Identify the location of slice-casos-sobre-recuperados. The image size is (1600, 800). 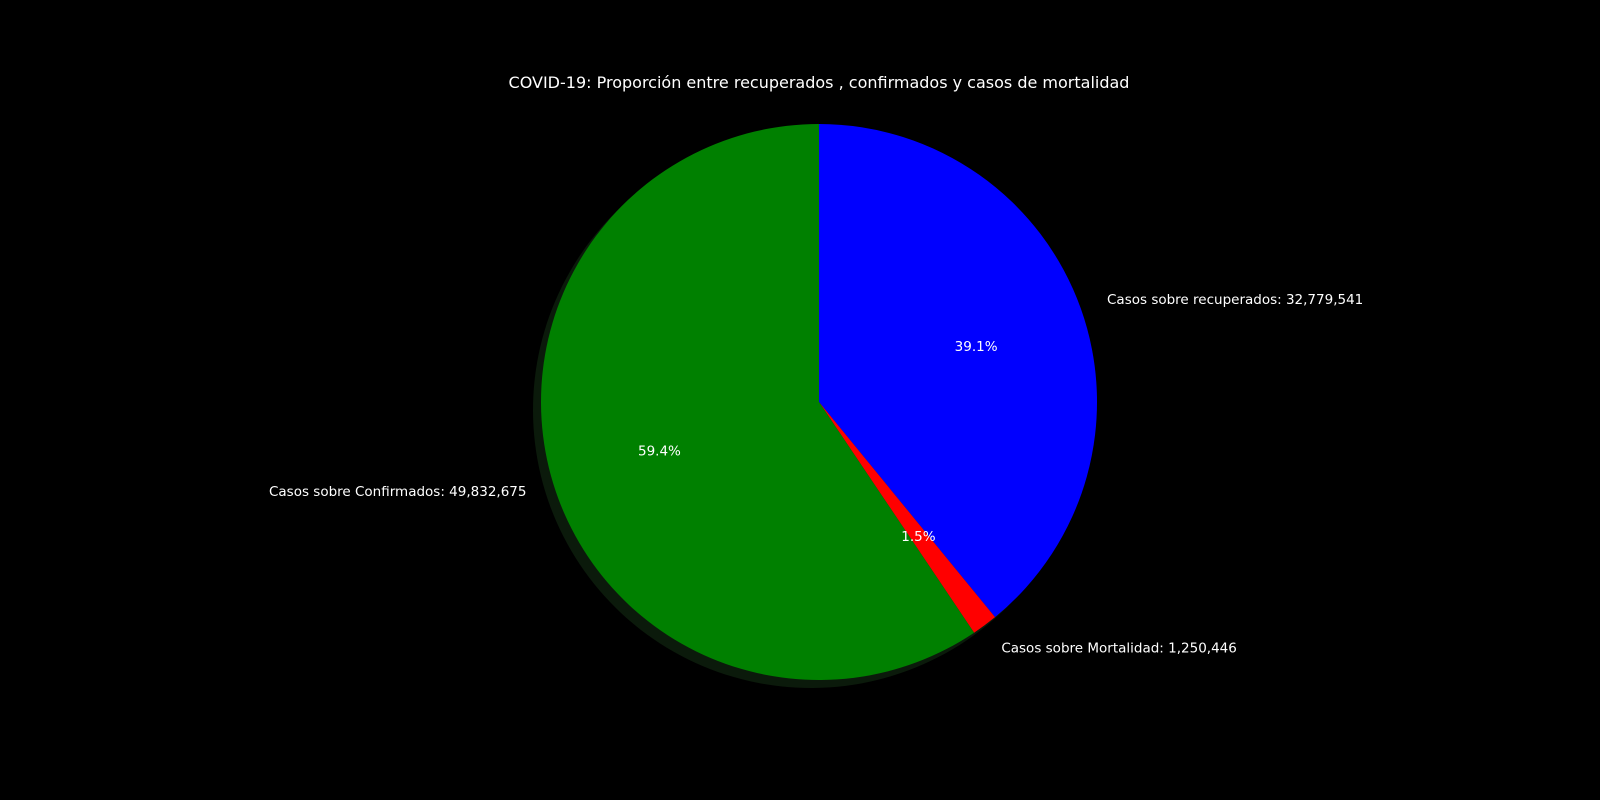
(958, 371).